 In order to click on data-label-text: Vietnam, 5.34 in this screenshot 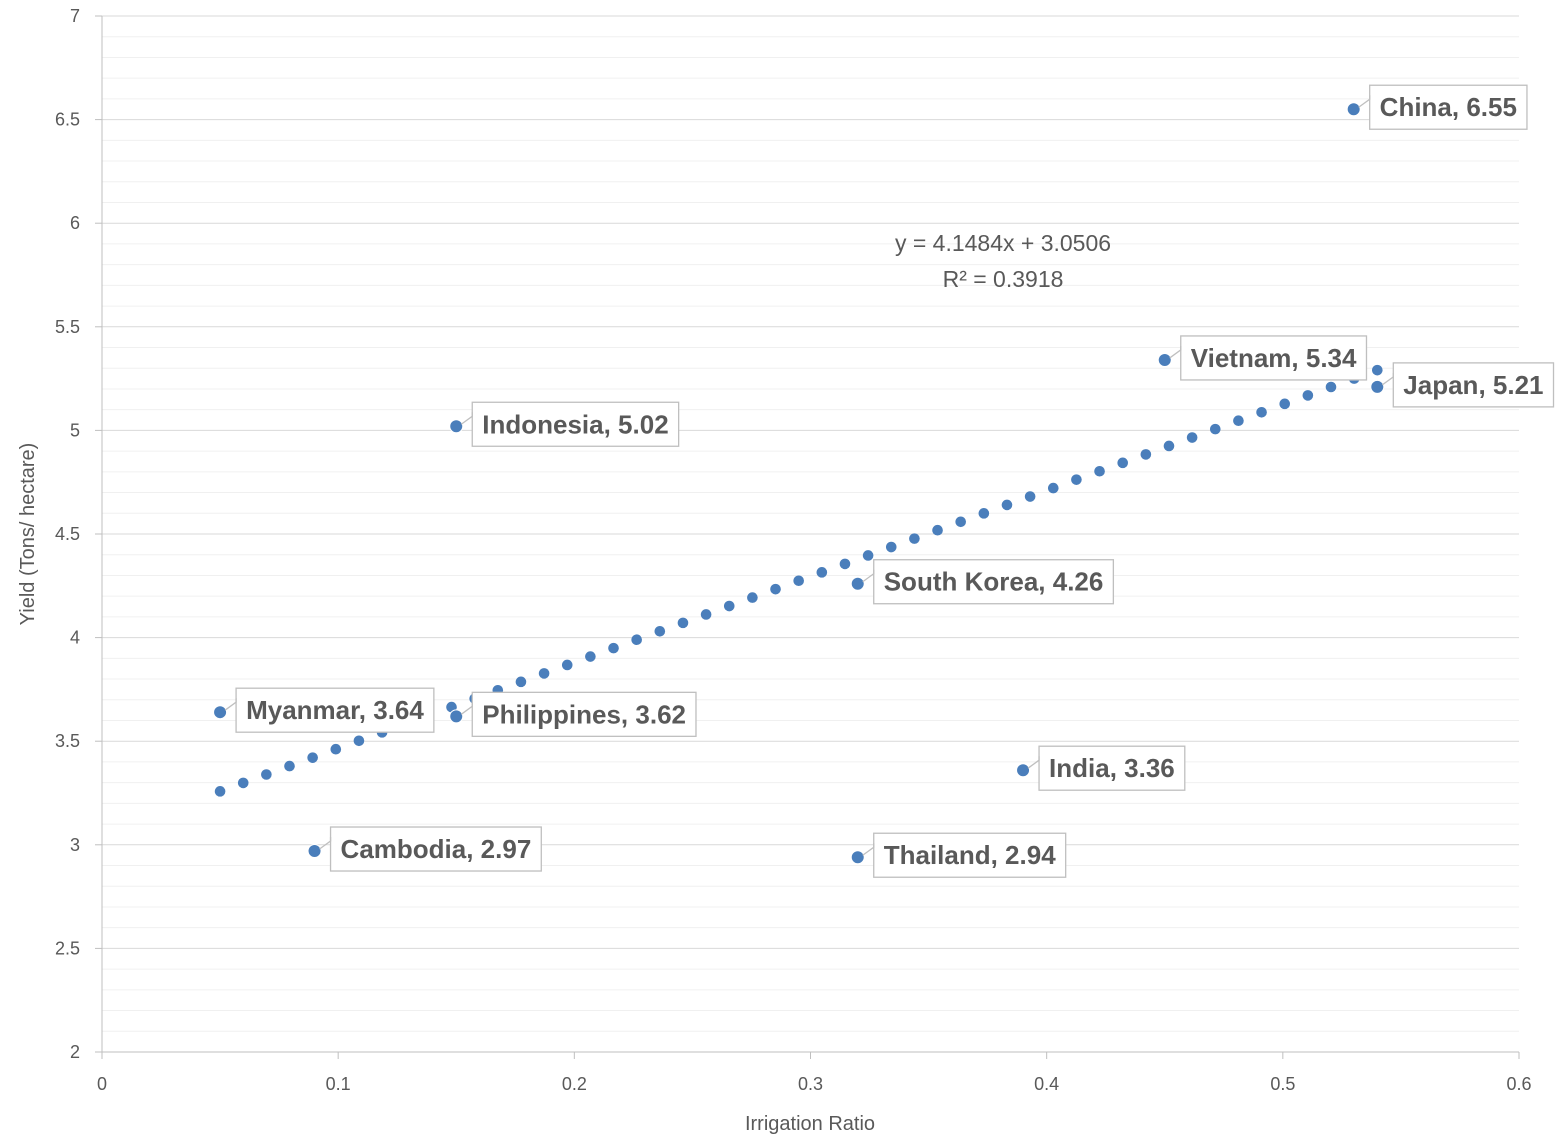, I will do `click(1274, 358)`.